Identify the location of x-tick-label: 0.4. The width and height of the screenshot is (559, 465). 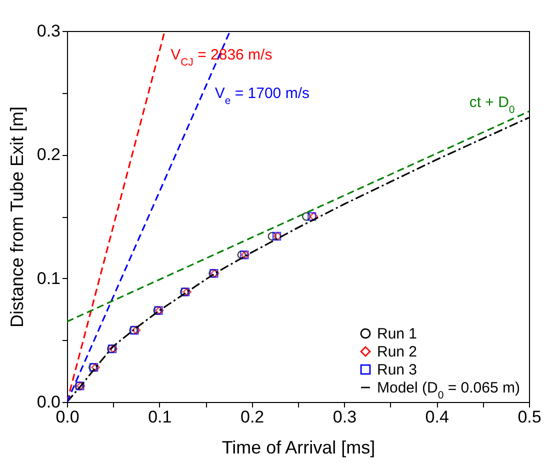
(437, 417).